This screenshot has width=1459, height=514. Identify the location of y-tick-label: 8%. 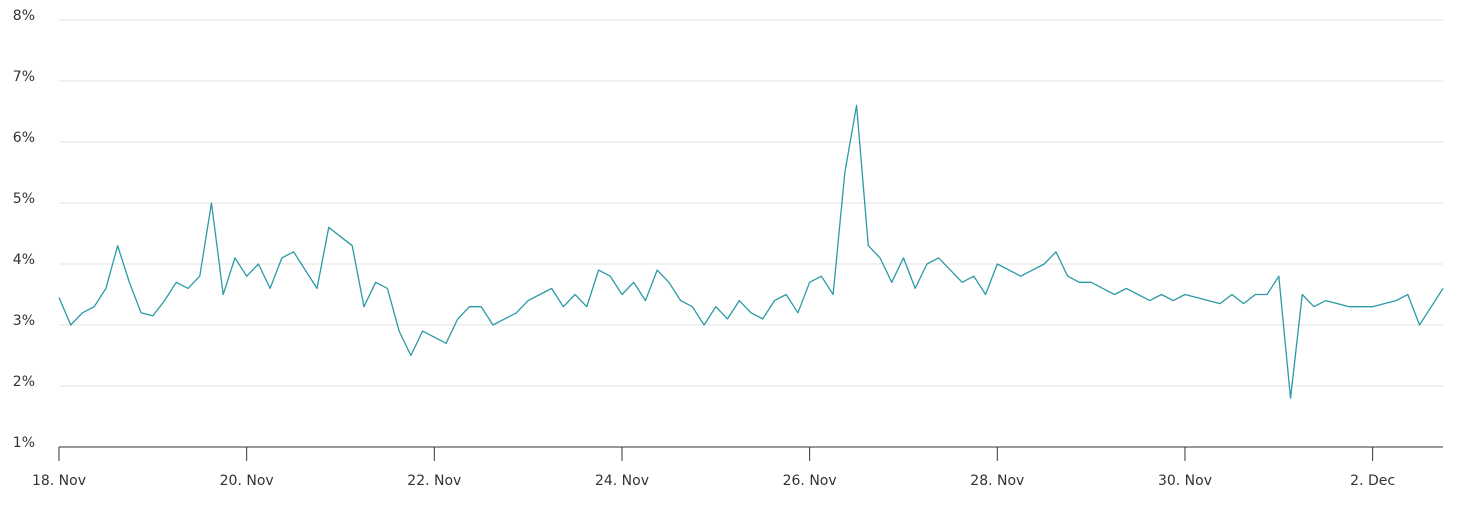
(24, 16).